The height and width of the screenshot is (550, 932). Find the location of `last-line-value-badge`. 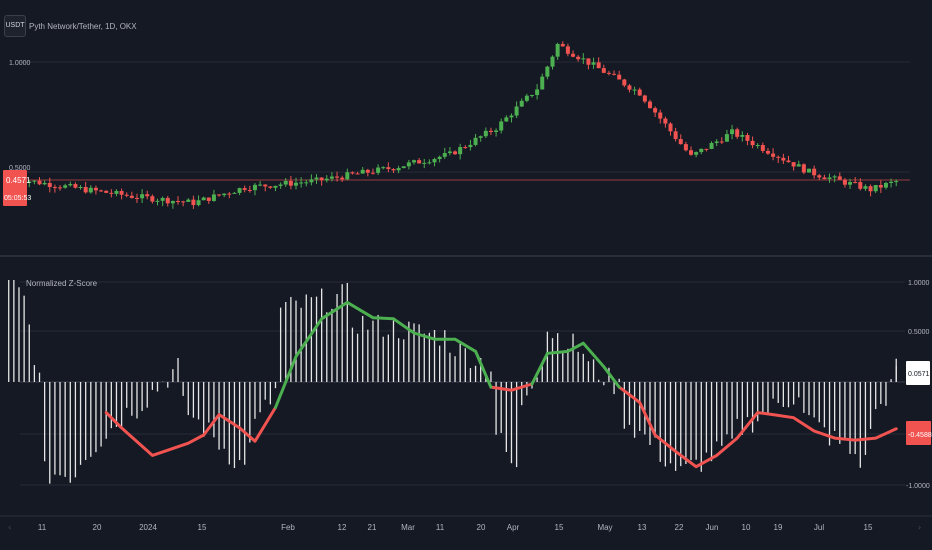

last-line-value-badge is located at coordinates (918, 433).